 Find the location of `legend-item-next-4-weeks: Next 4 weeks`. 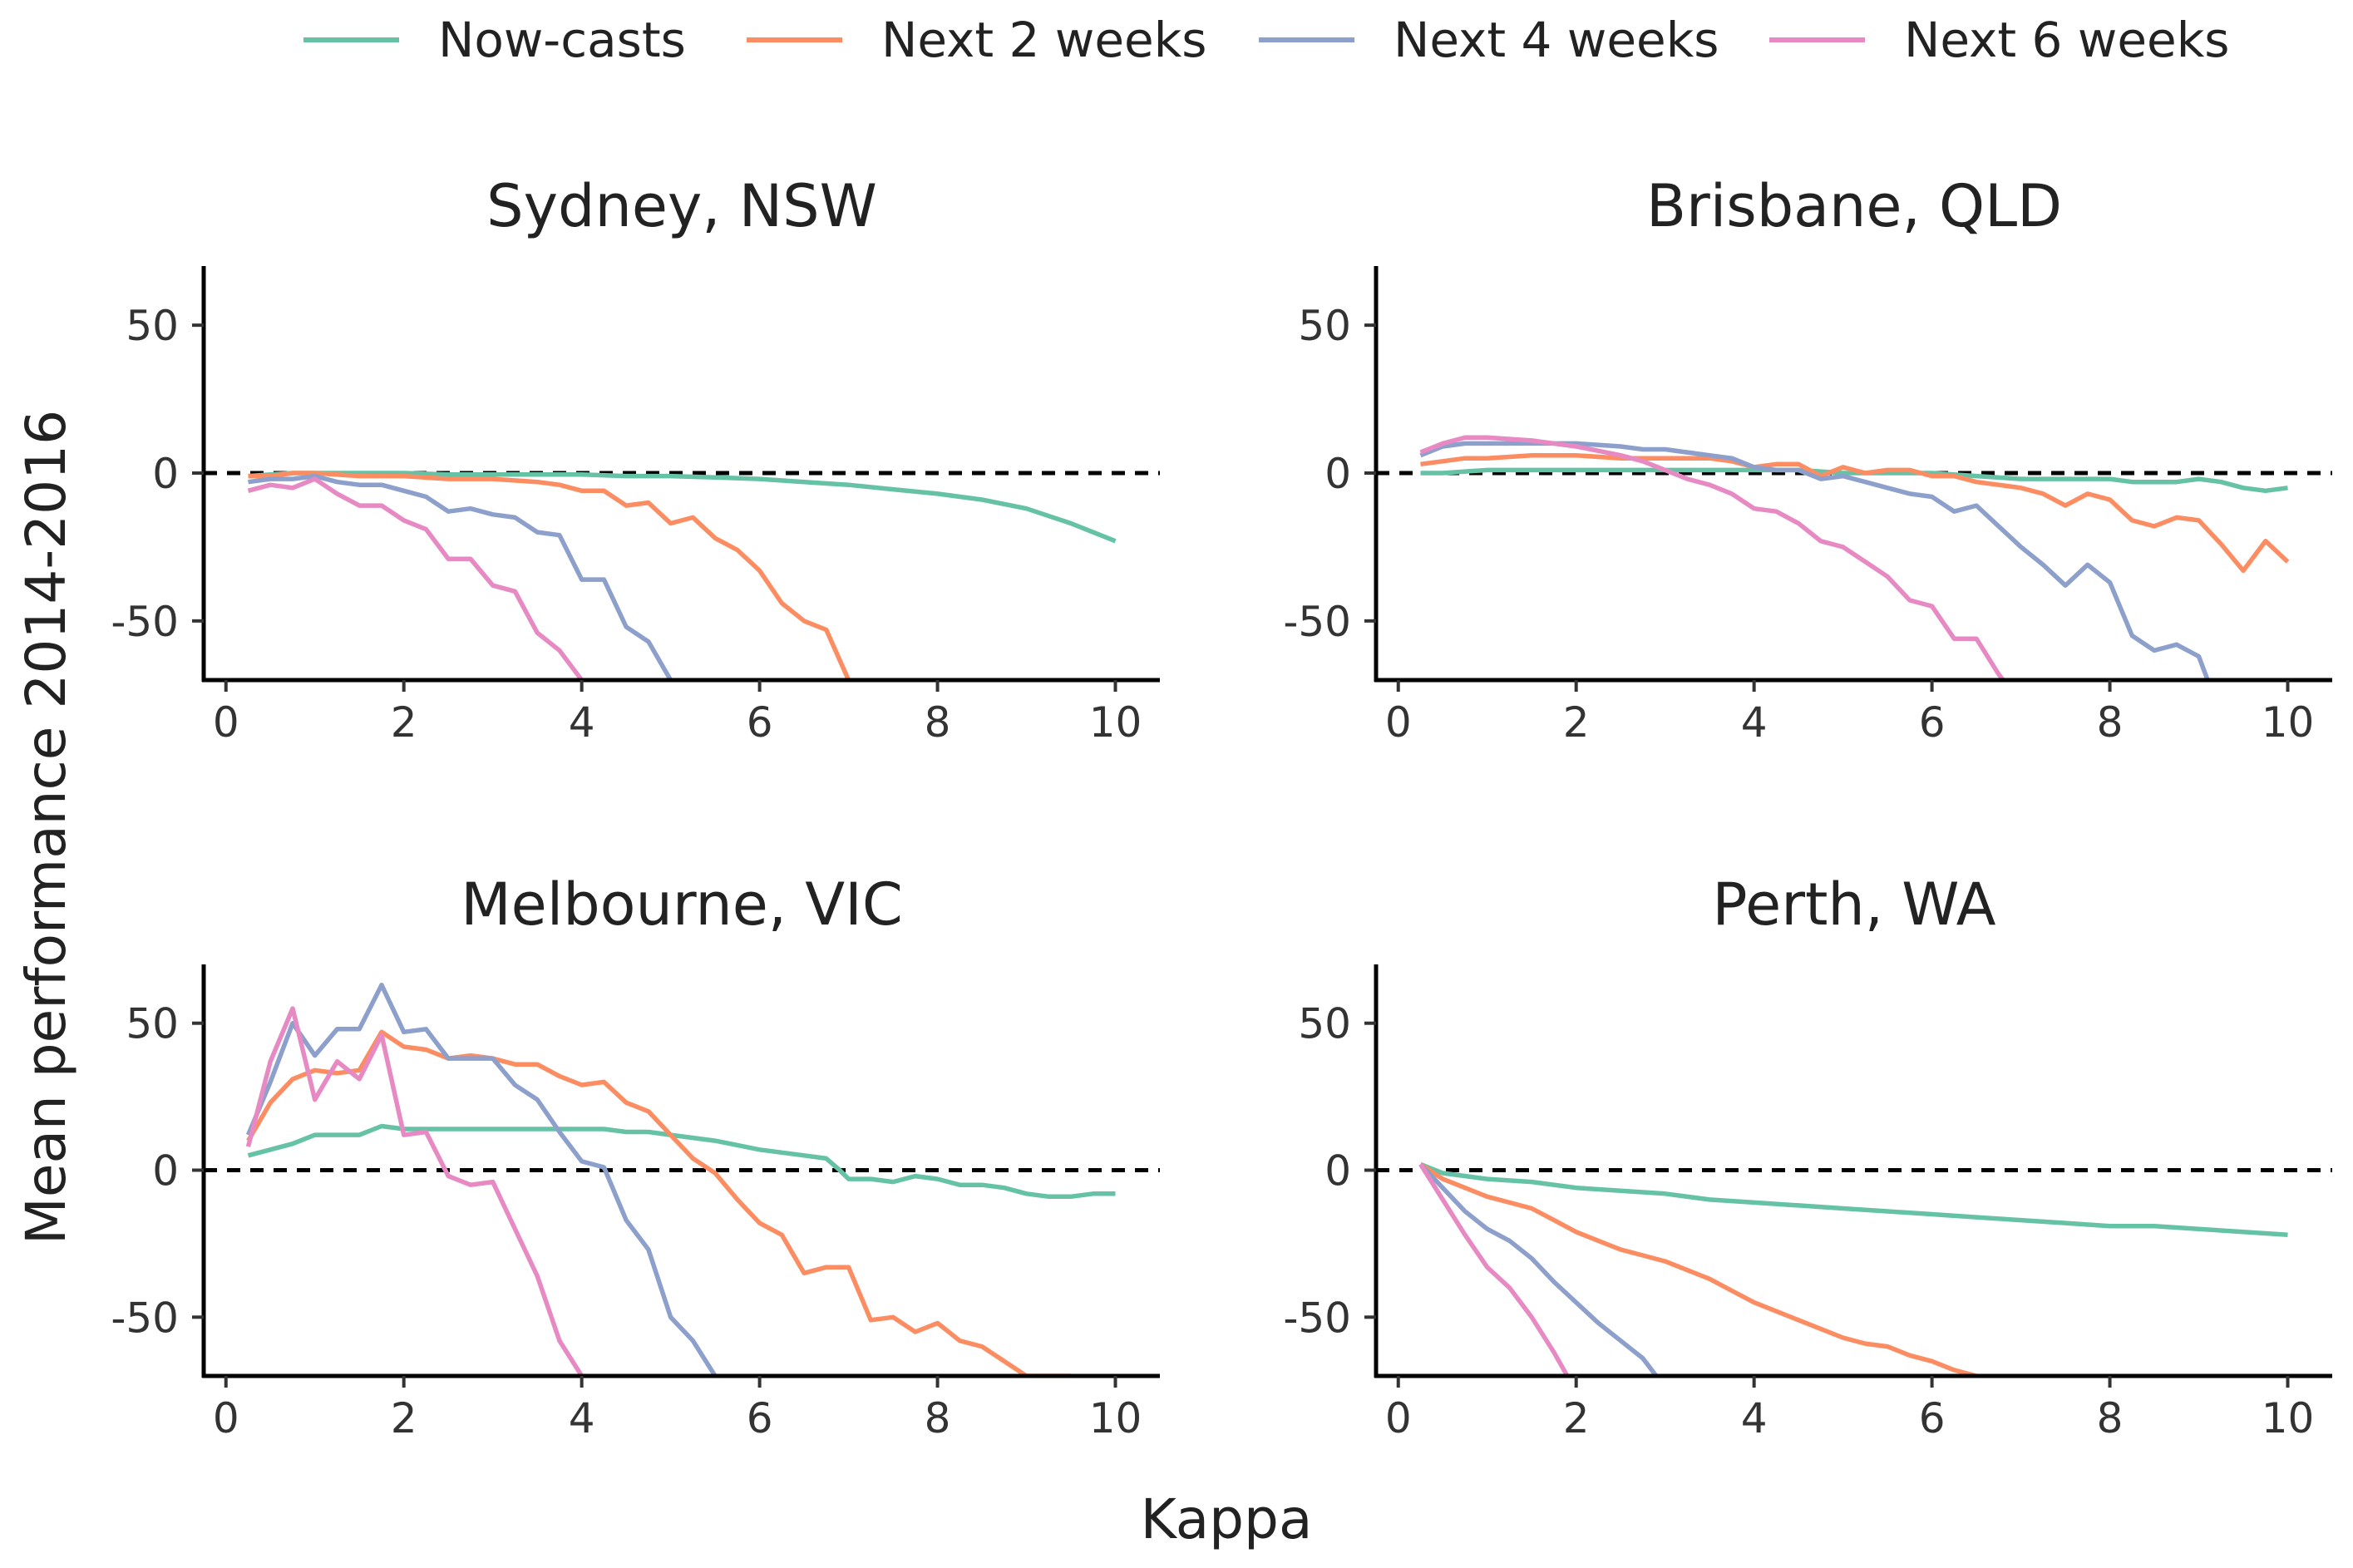

legend-item-next-4-weeks: Next 4 weeks is located at coordinates (1489, 40).